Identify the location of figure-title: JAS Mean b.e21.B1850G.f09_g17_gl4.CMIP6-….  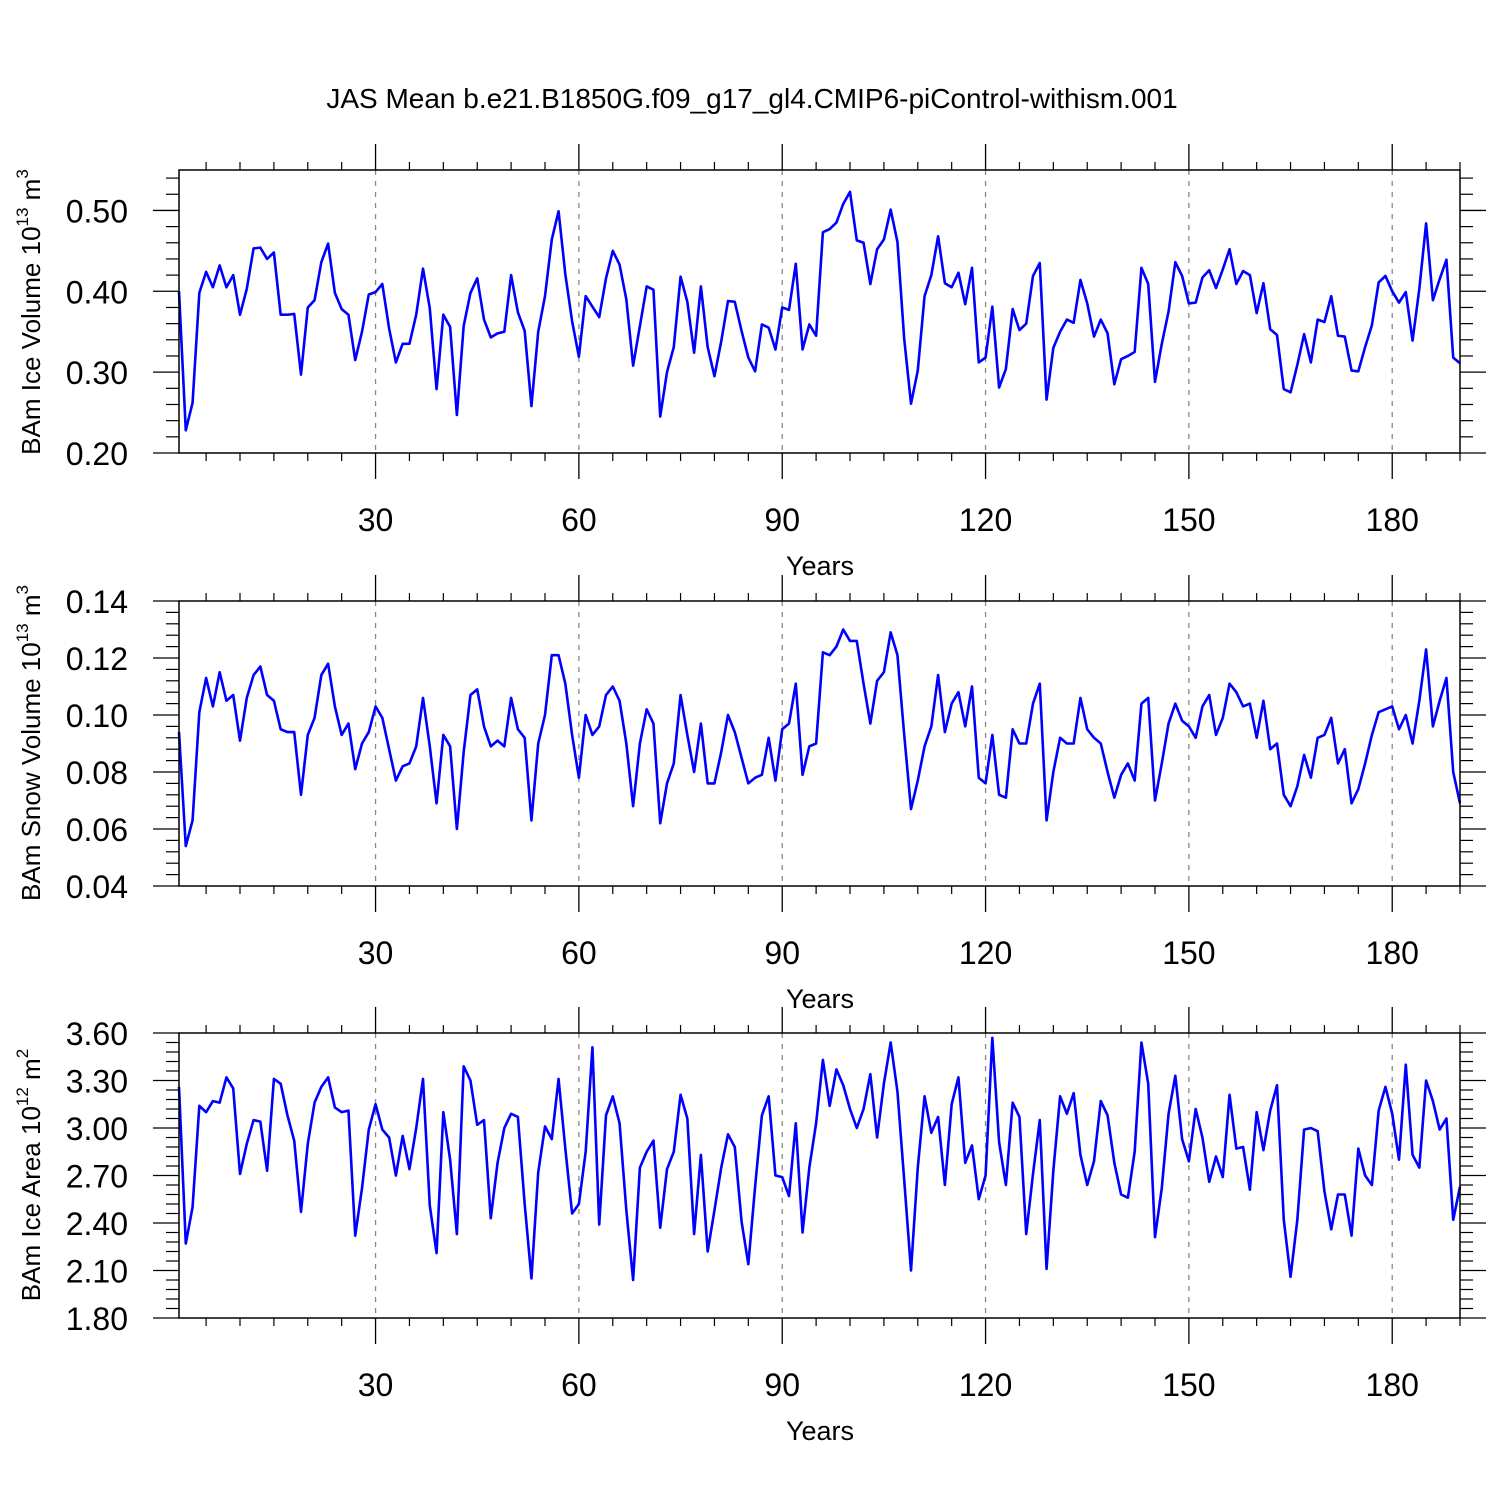
(751, 98).